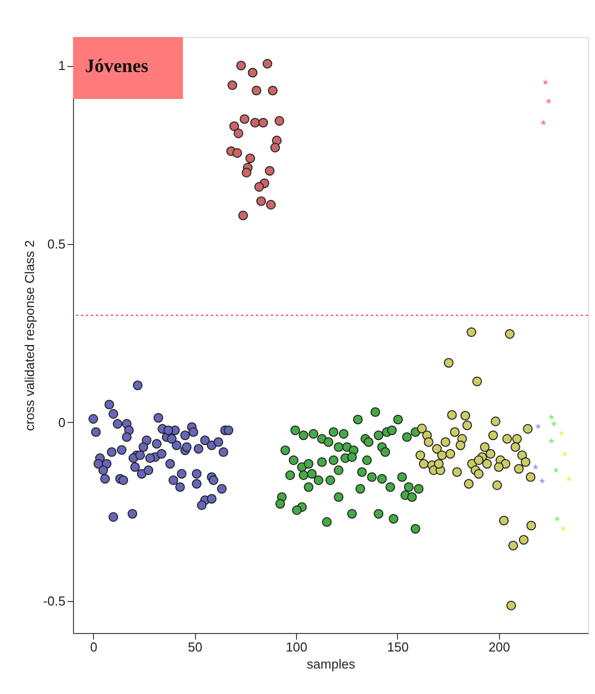  What do you see at coordinates (398, 647) in the screenshot?
I see `x-tick-label: 150` at bounding box center [398, 647].